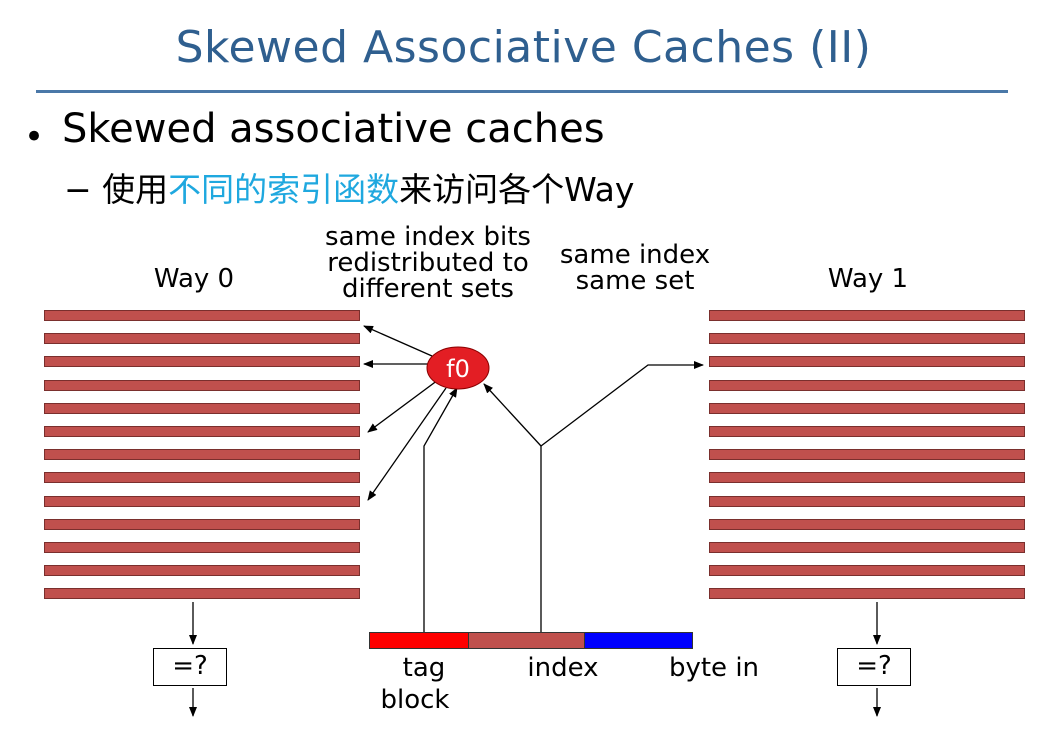 The width and height of the screenshot is (1047, 731). I want to click on index-to-f0-arrow, so click(512, 415).